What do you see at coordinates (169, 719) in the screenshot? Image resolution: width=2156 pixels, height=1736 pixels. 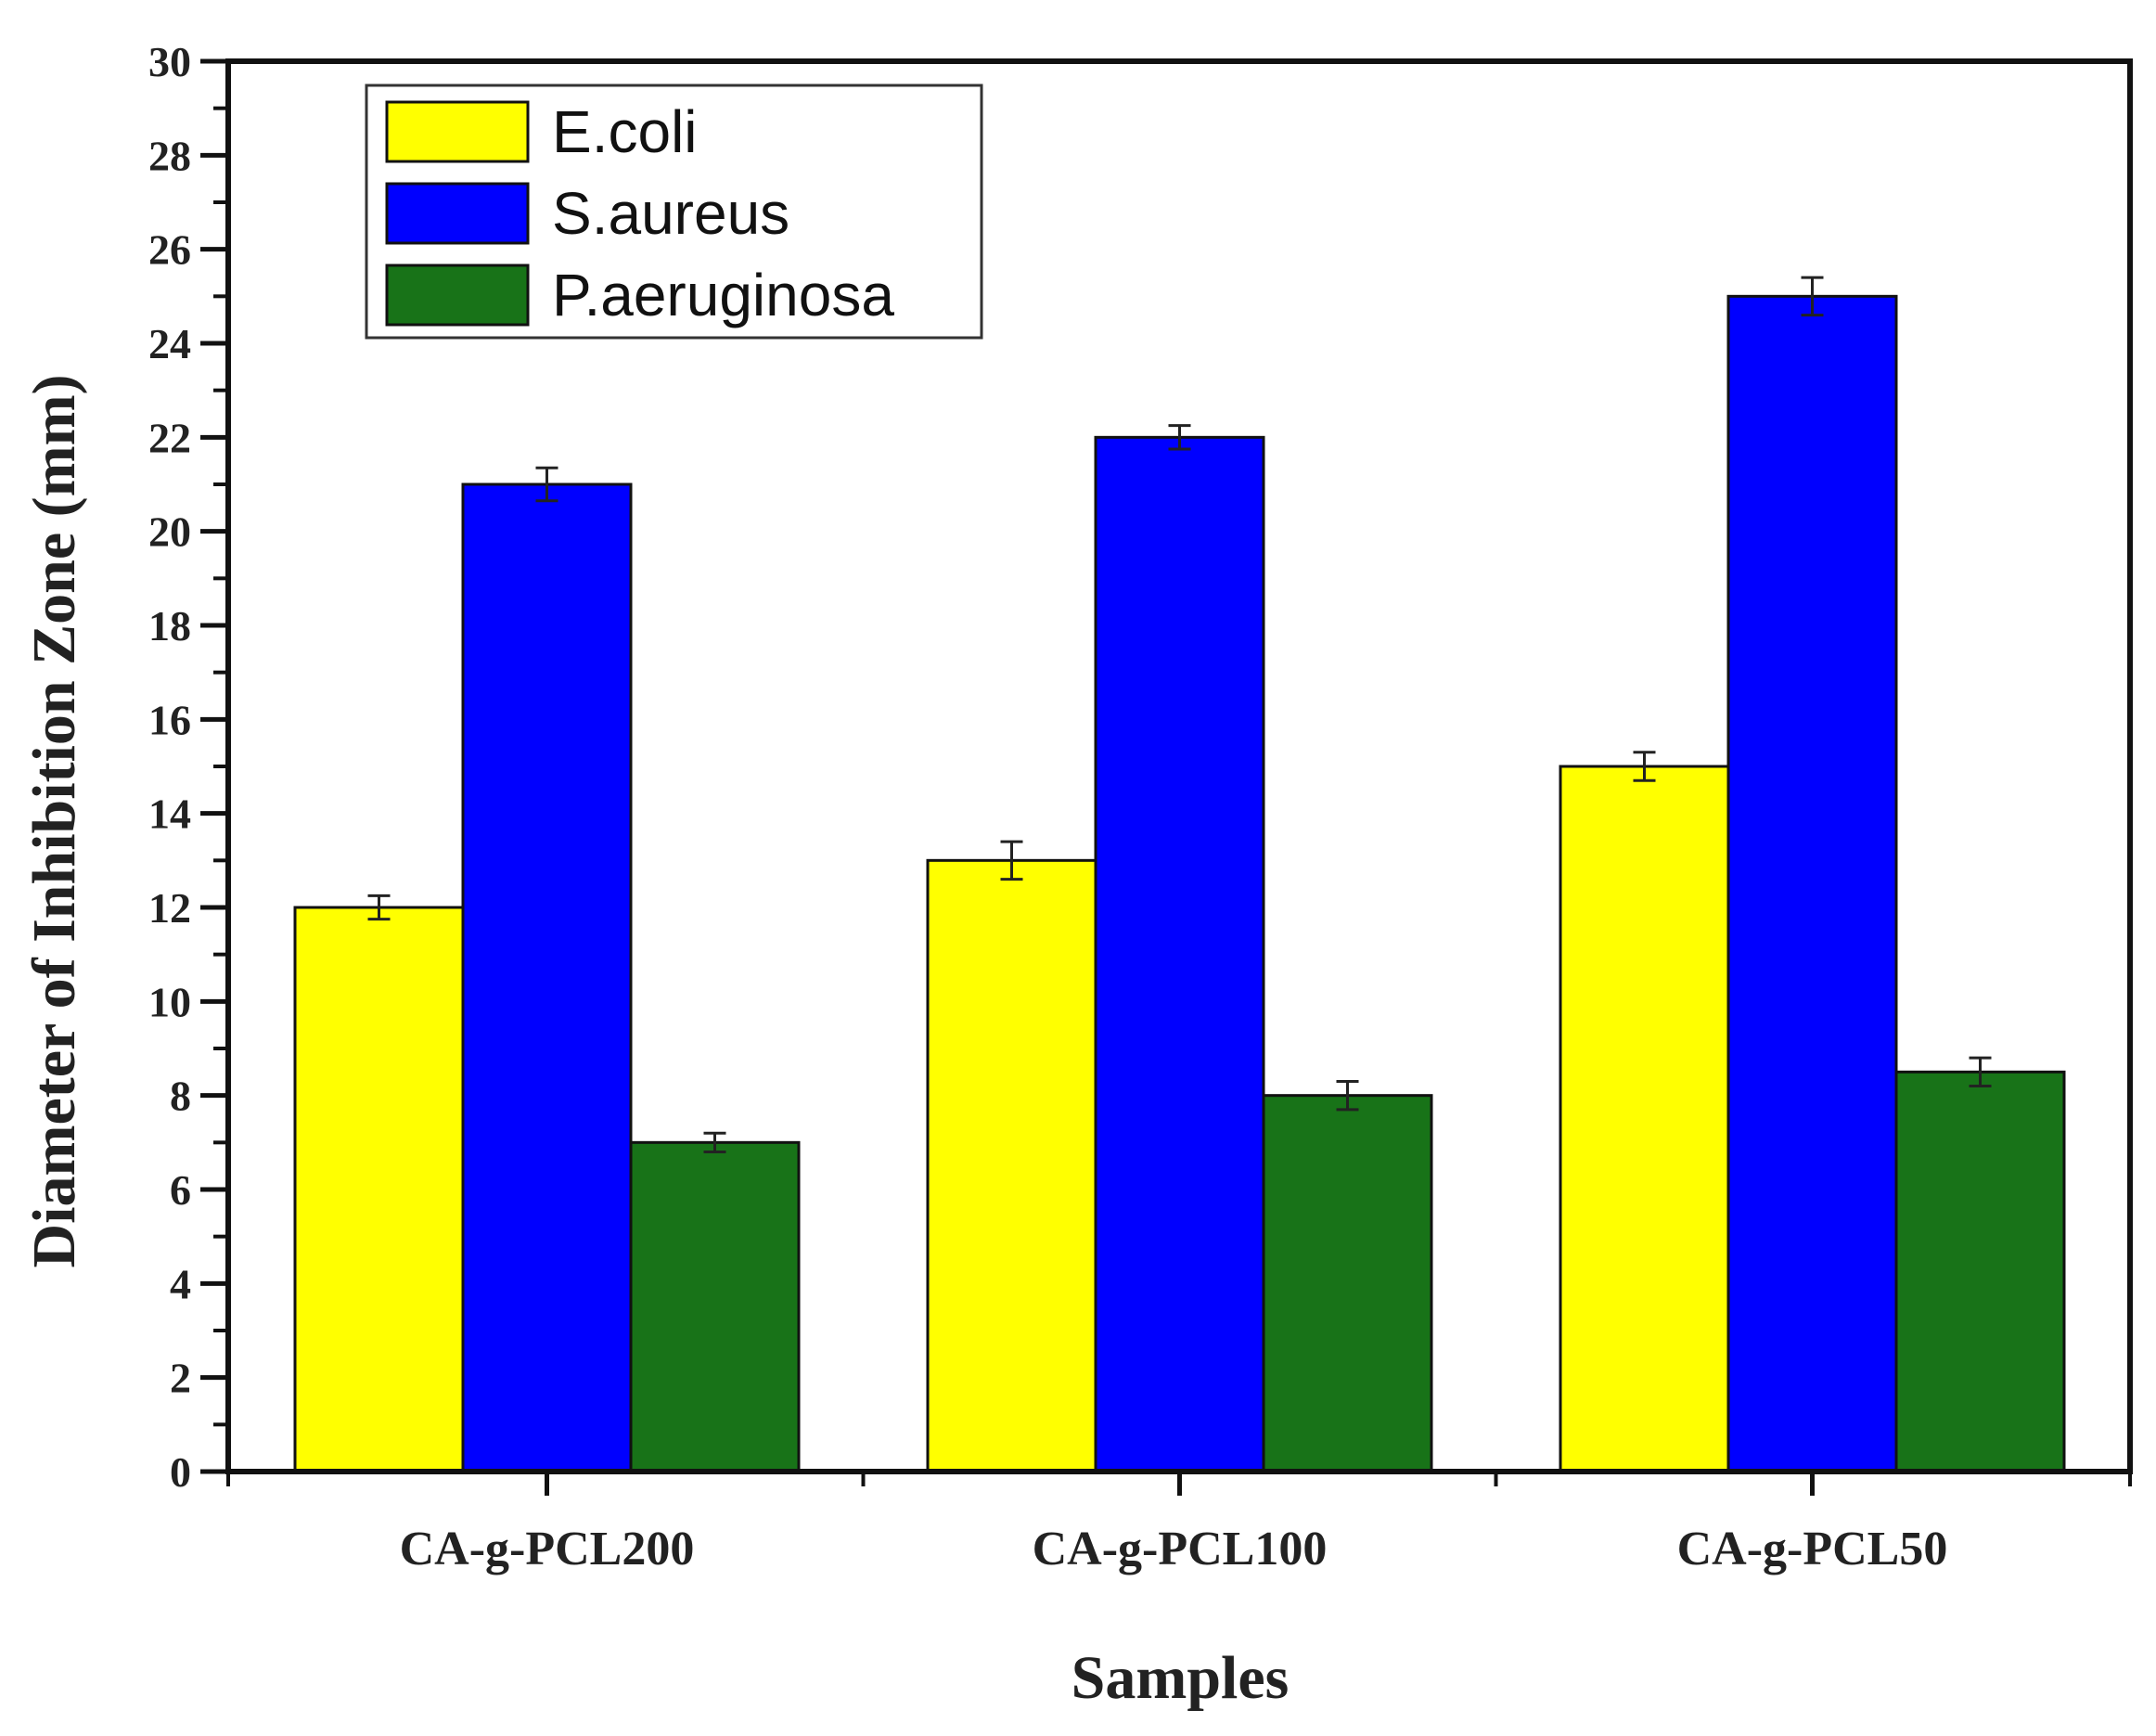 I see `y-tick-label: 16` at bounding box center [169, 719].